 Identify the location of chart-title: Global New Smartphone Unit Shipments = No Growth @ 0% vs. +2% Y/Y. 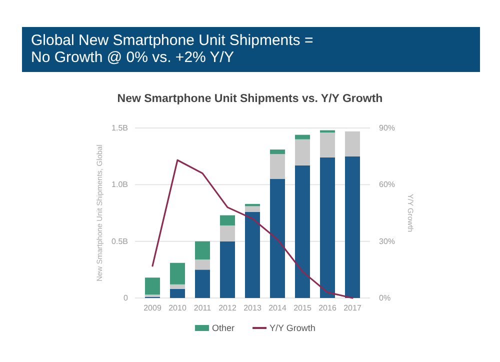
(172, 49).